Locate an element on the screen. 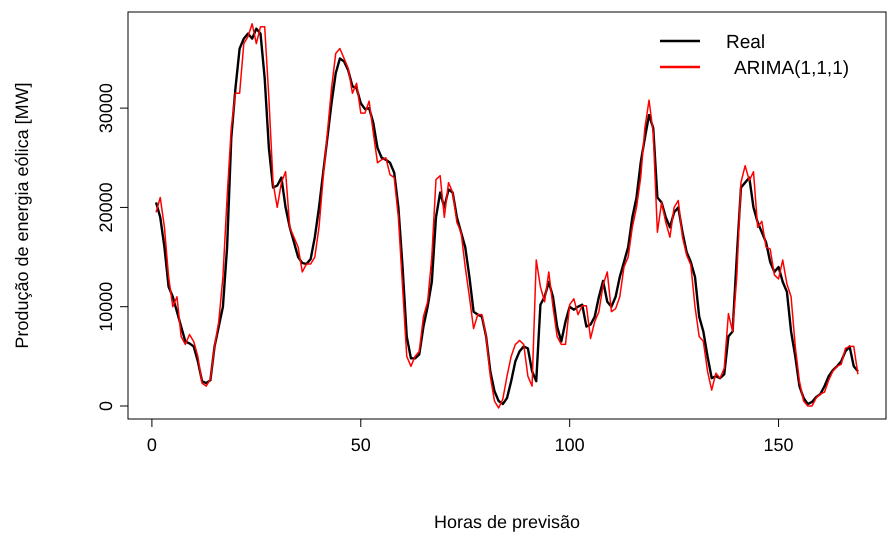 This screenshot has width=888, height=540. y-tick-label: 10000 is located at coordinates (106, 307).